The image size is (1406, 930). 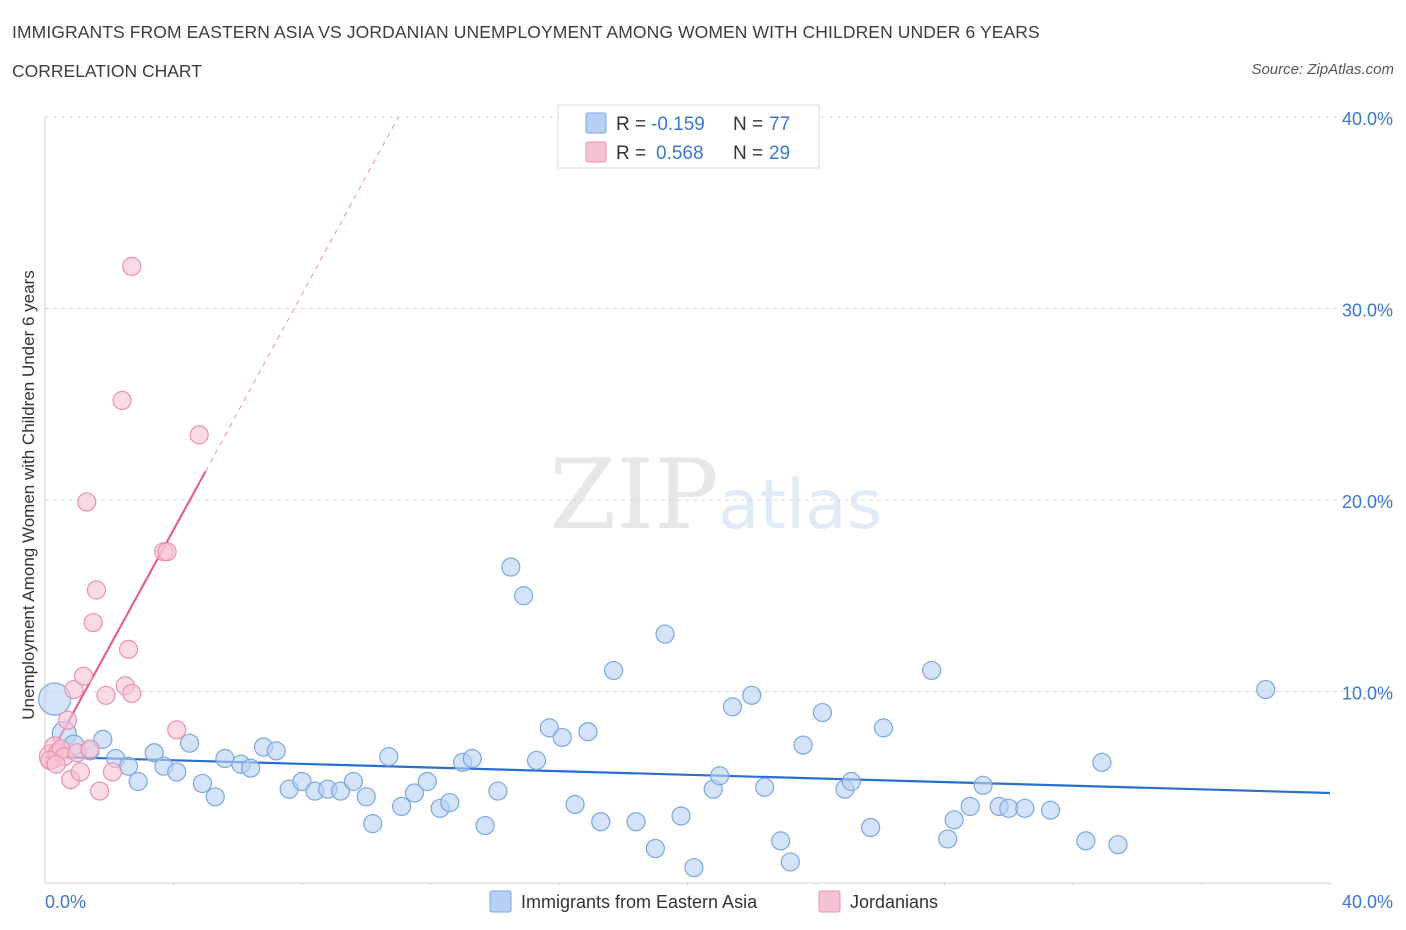 What do you see at coordinates (123, 528) in the screenshot?
I see `series-jordanians` at bounding box center [123, 528].